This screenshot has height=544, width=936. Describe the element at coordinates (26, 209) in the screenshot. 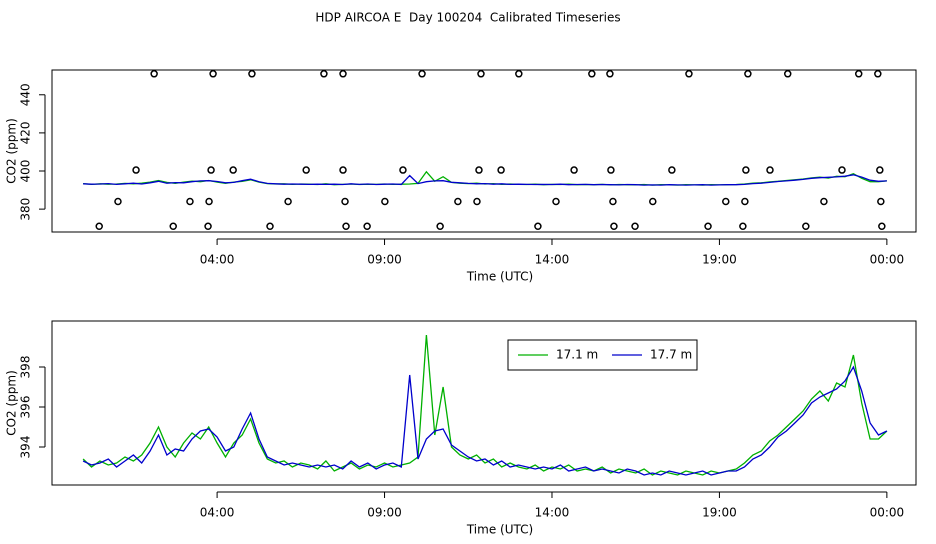

I see `y-tick-label: 380` at that location.